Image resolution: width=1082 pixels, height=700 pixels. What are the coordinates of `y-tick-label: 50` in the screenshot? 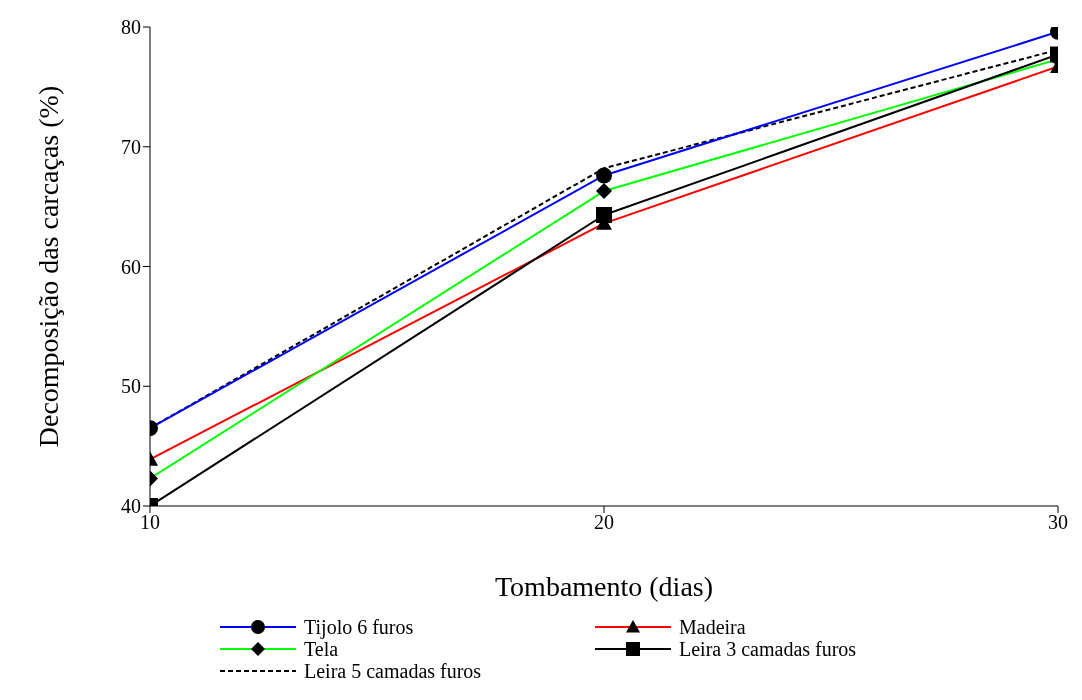 It's located at (131, 386).